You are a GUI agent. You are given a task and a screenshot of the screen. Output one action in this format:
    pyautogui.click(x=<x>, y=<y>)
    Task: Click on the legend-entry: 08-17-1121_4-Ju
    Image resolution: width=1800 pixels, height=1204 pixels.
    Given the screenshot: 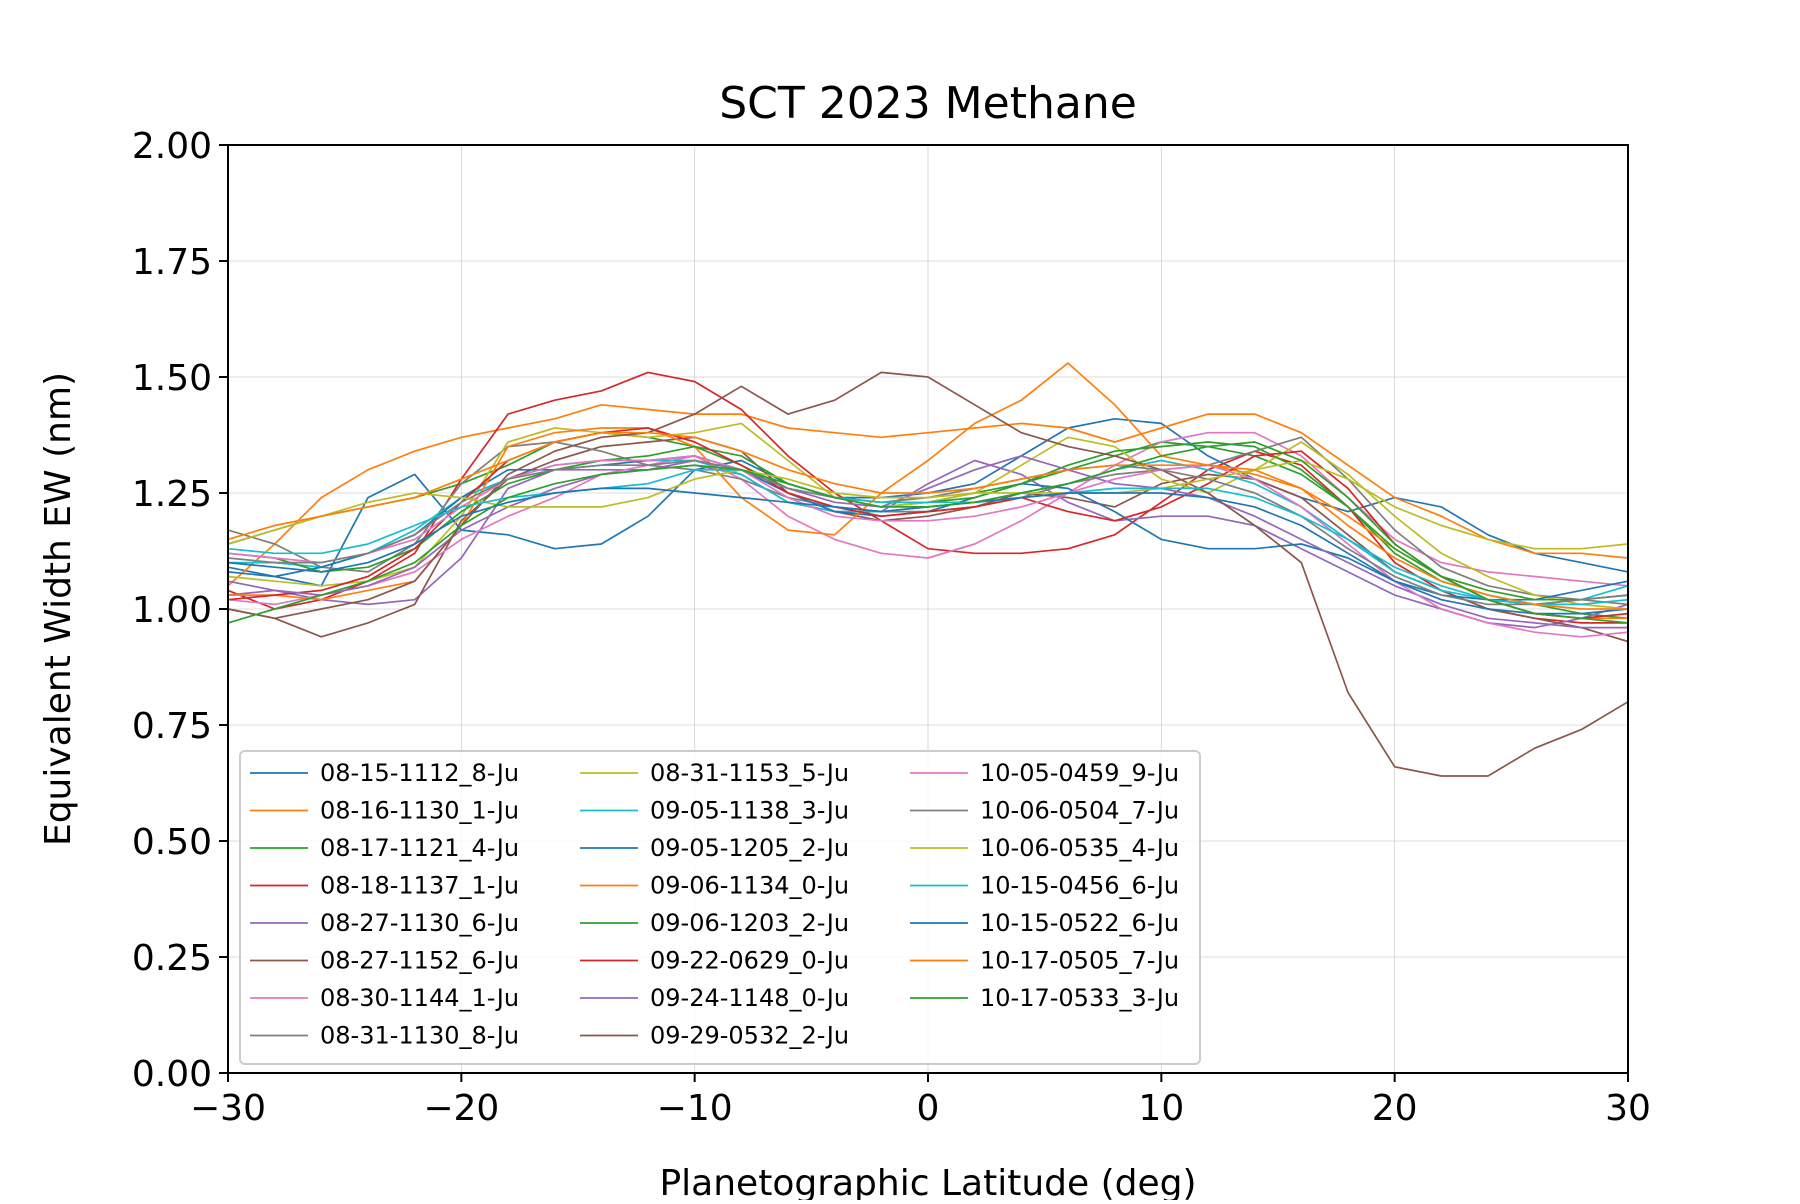 What is the action you would take?
    pyautogui.click(x=419, y=848)
    